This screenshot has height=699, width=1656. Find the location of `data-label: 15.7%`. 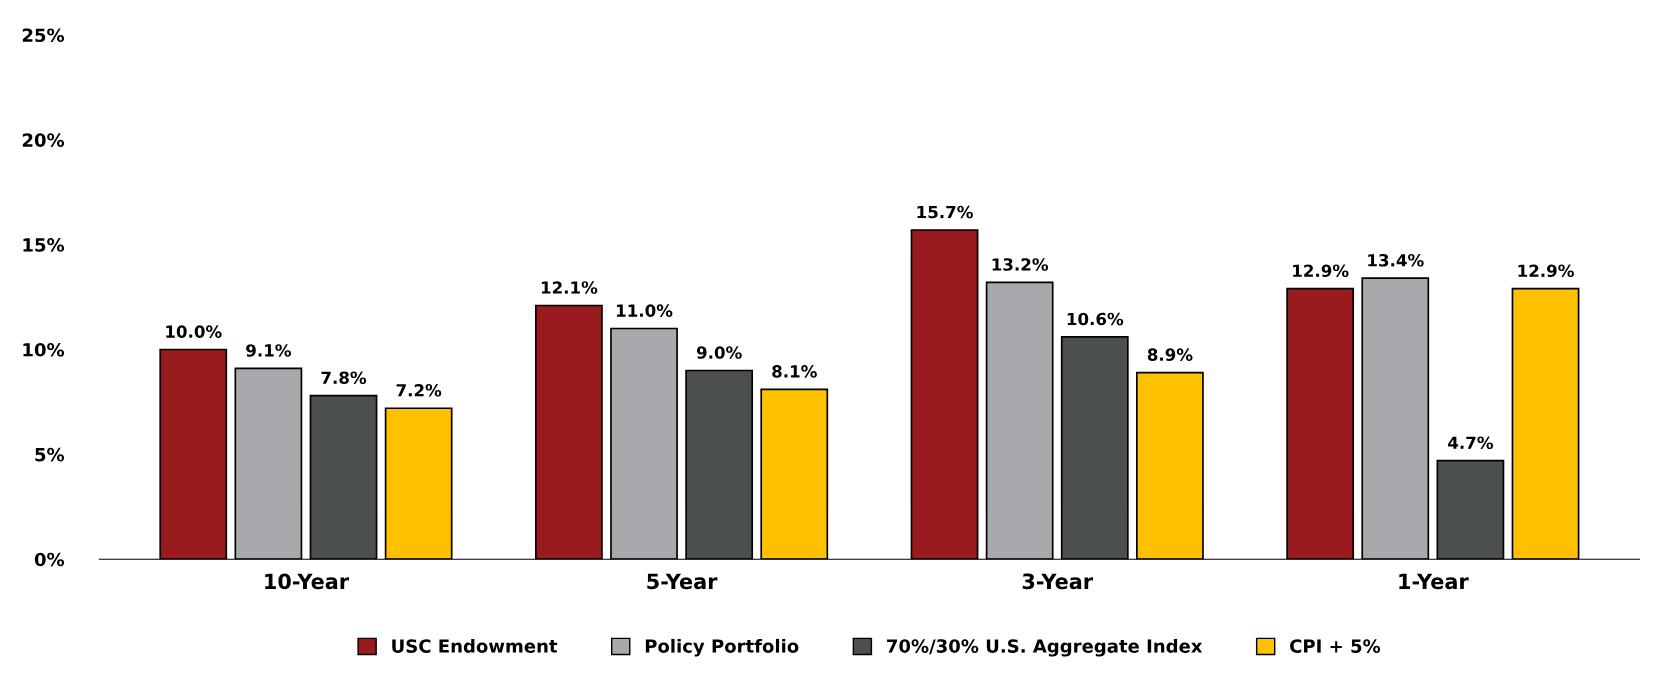

data-label: 15.7% is located at coordinates (945, 212).